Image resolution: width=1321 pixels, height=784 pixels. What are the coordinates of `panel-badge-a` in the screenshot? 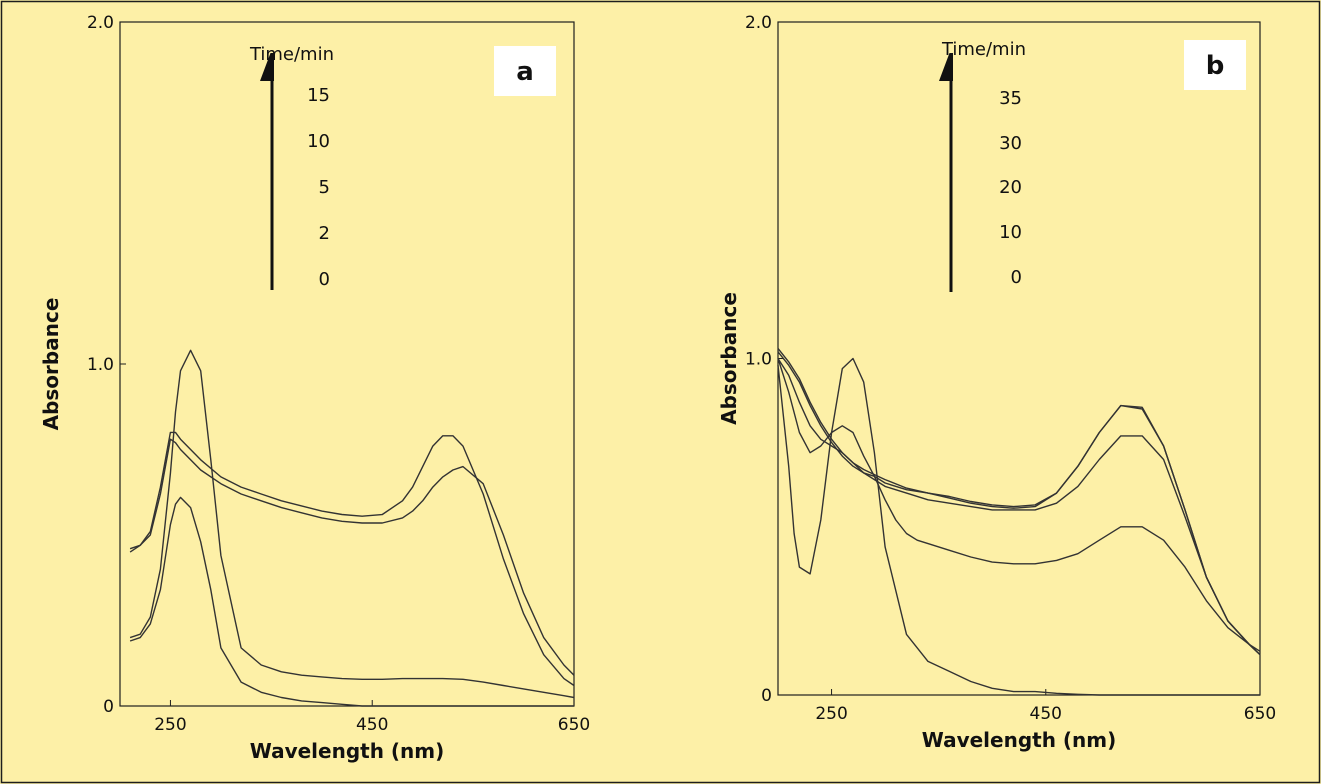 It's located at (525, 71).